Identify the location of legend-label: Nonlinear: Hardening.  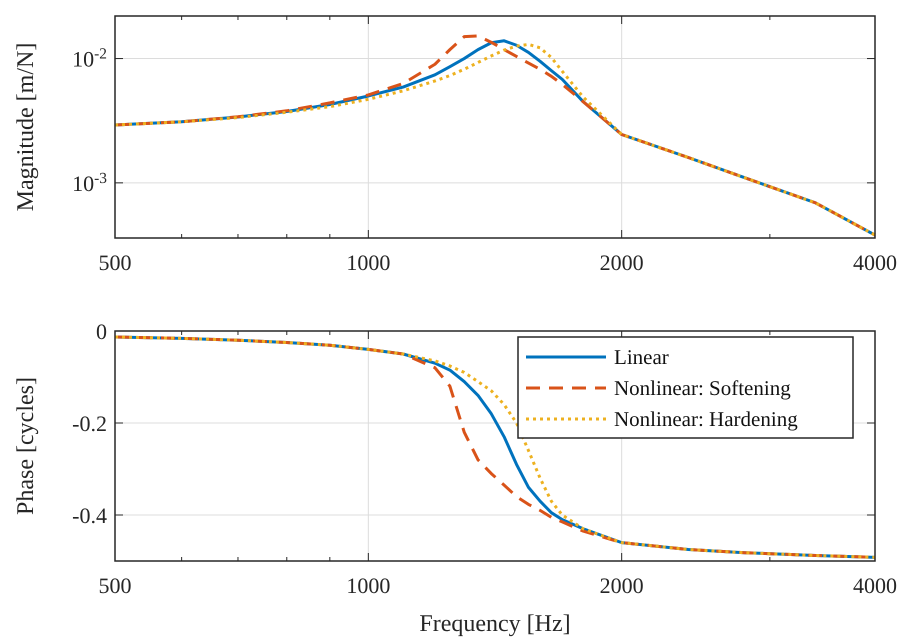
(706, 419).